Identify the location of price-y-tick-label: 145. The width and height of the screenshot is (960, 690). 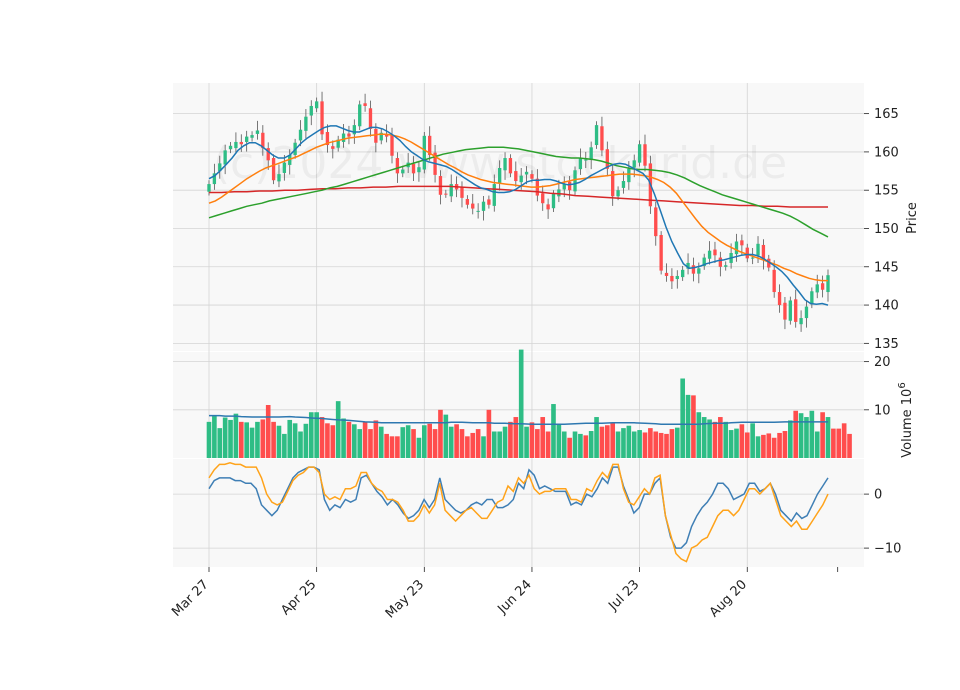
(886, 267).